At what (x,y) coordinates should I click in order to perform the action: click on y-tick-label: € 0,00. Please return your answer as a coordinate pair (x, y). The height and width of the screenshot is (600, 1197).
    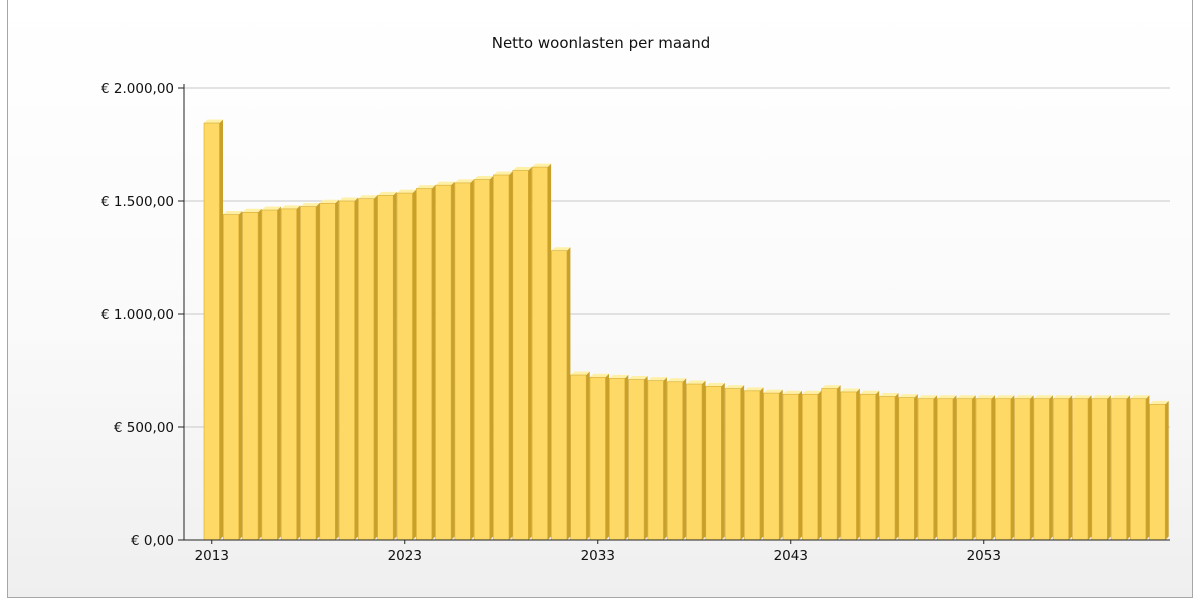
    Looking at the image, I should click on (152, 541).